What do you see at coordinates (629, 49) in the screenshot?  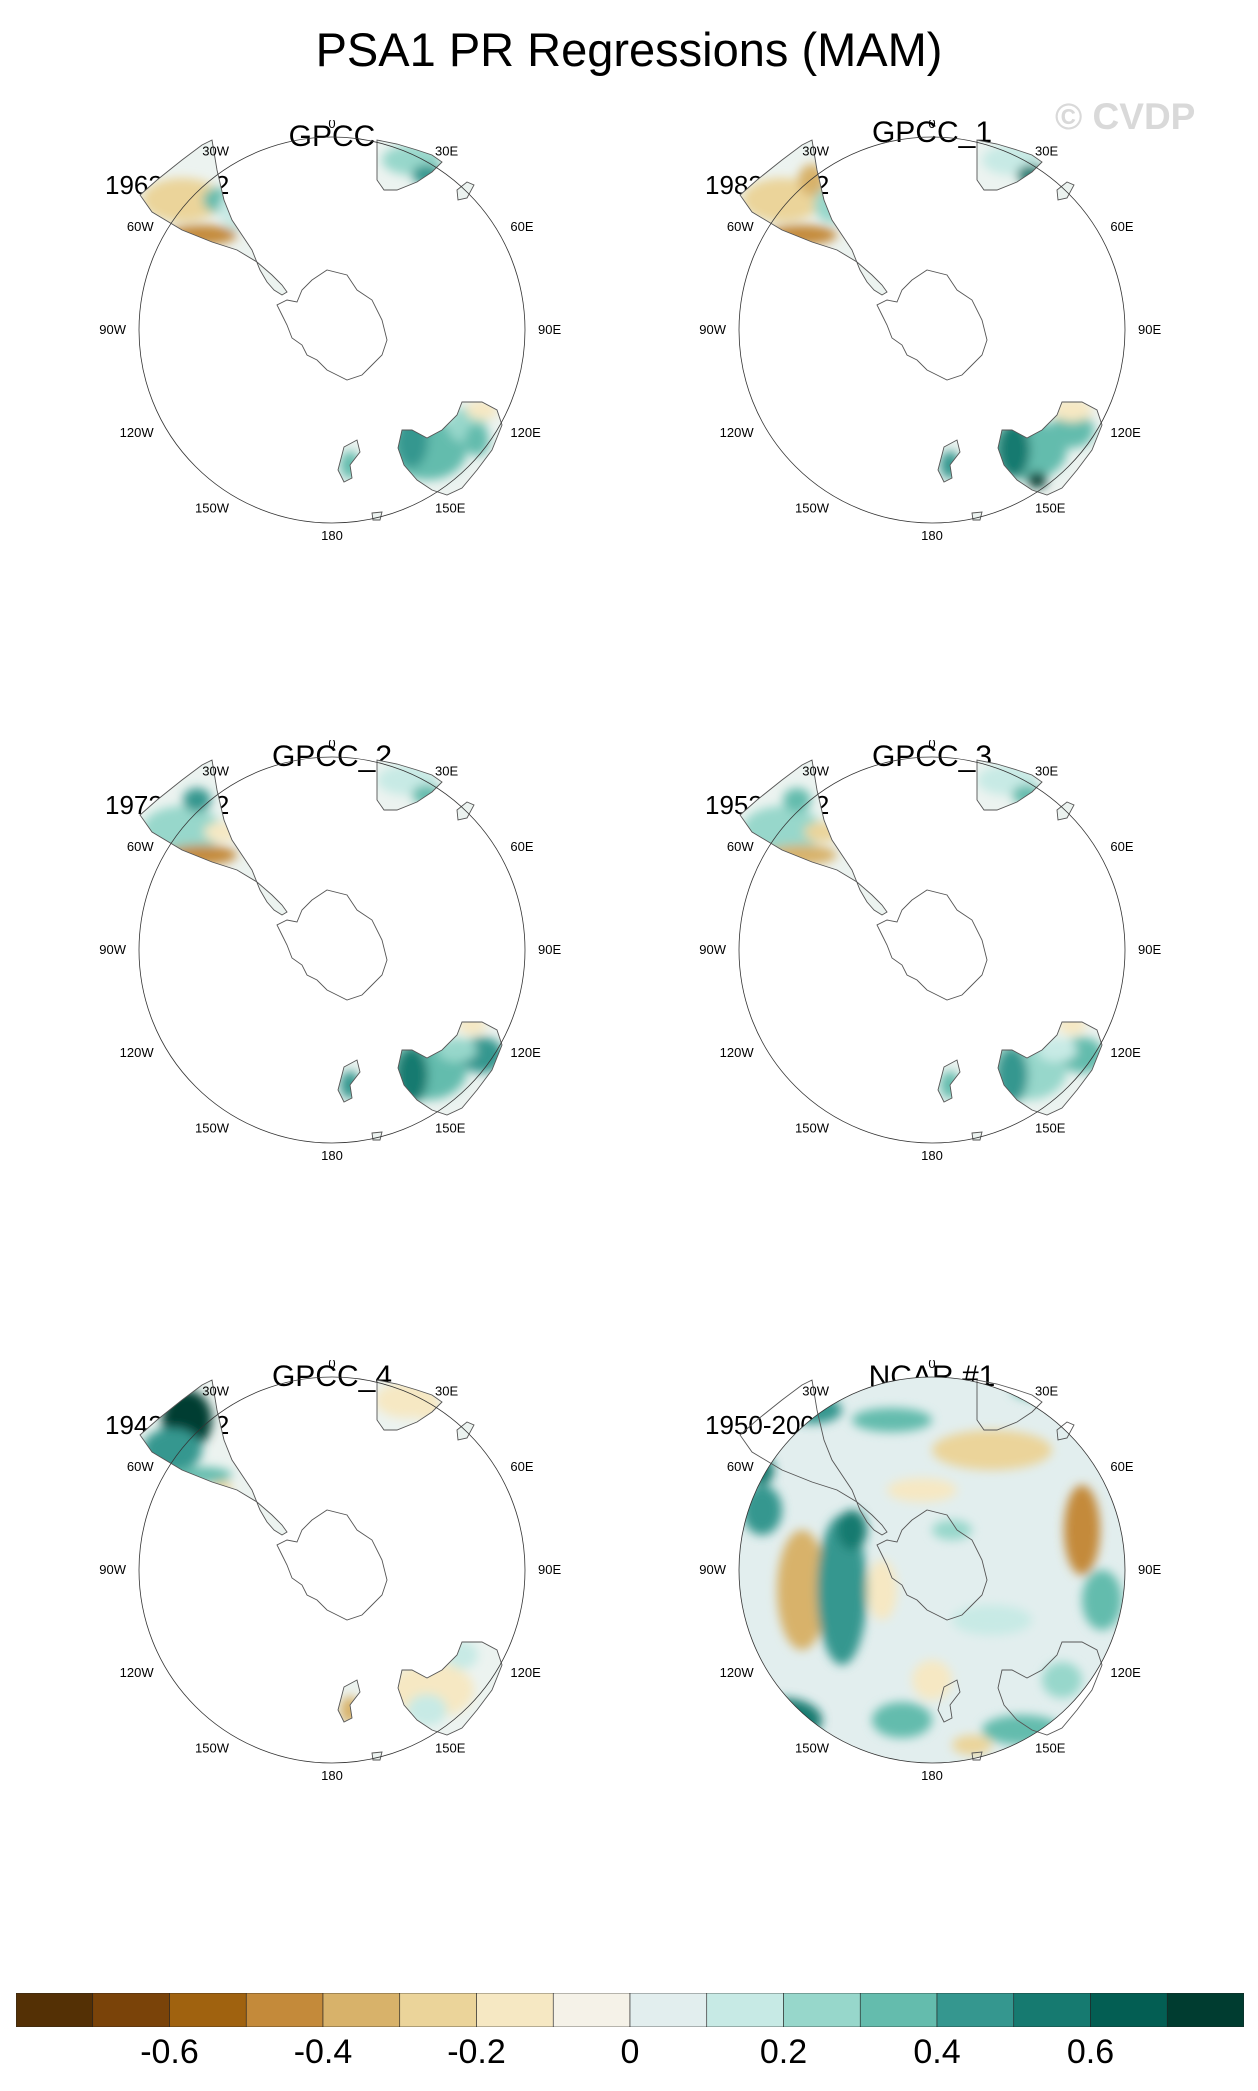 I see `figure-title: PSA1 PR Regressions (MAM)` at bounding box center [629, 49].